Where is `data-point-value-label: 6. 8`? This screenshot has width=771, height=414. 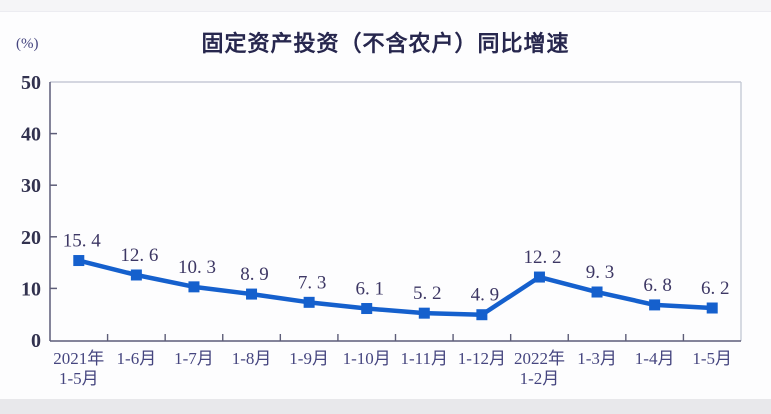 data-point-value-label: 6. 8 is located at coordinates (657, 285).